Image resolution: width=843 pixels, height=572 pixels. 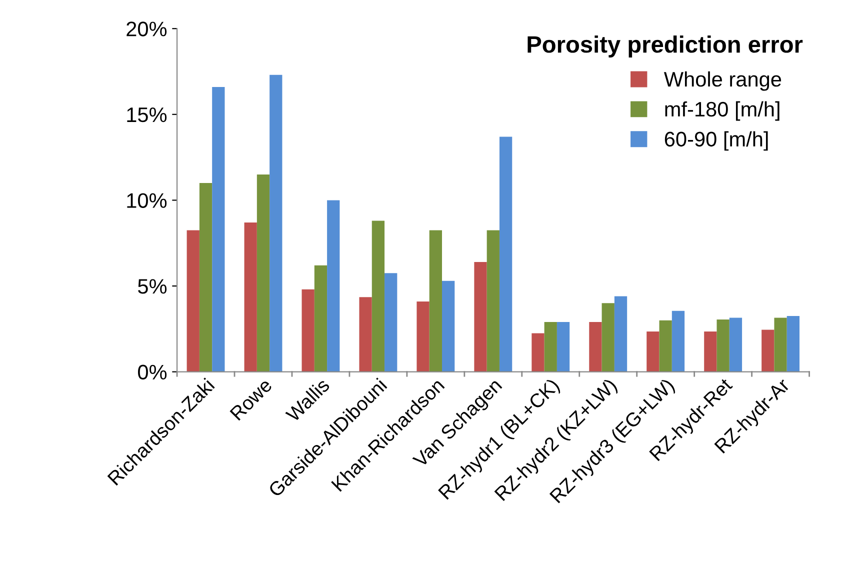 What do you see at coordinates (147, 200) in the screenshot?
I see `y-tick-label: 10%` at bounding box center [147, 200].